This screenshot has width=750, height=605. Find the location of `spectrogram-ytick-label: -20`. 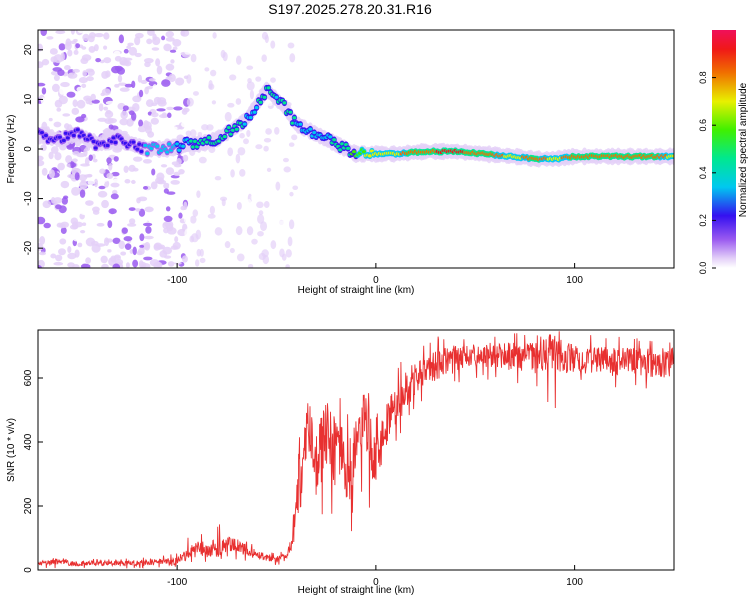

spectrogram-ytick-label: -20 is located at coordinates (28, 248).